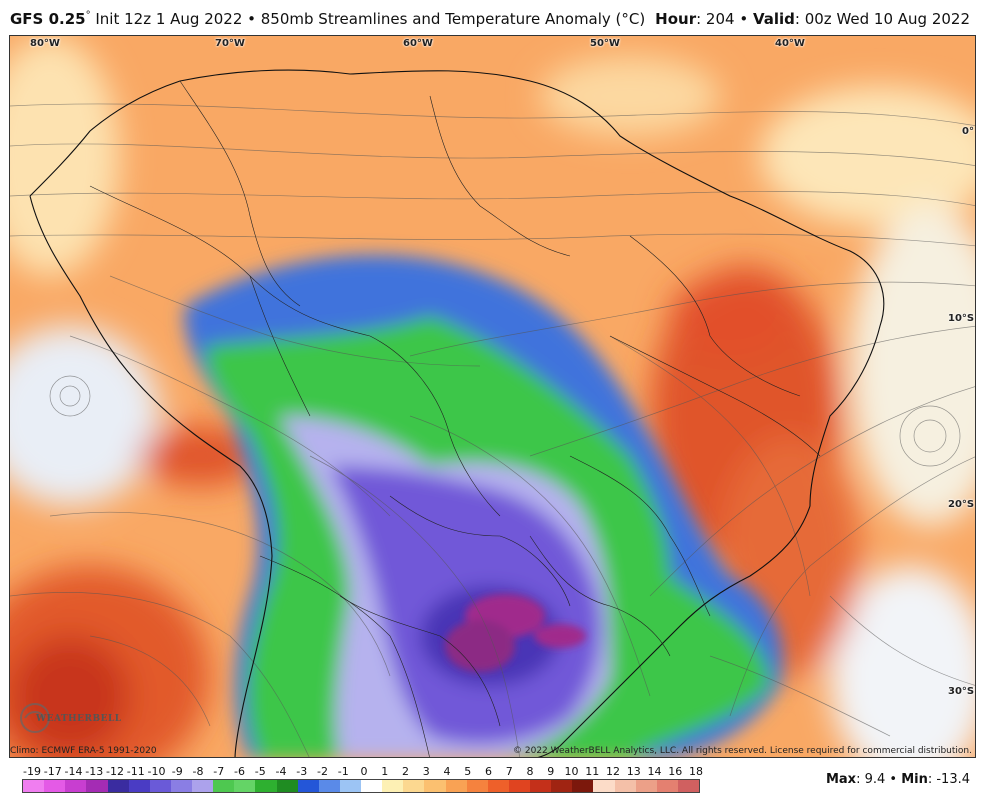 The image size is (984, 808). I want to click on lat-label-0: 0°, so click(968, 131).